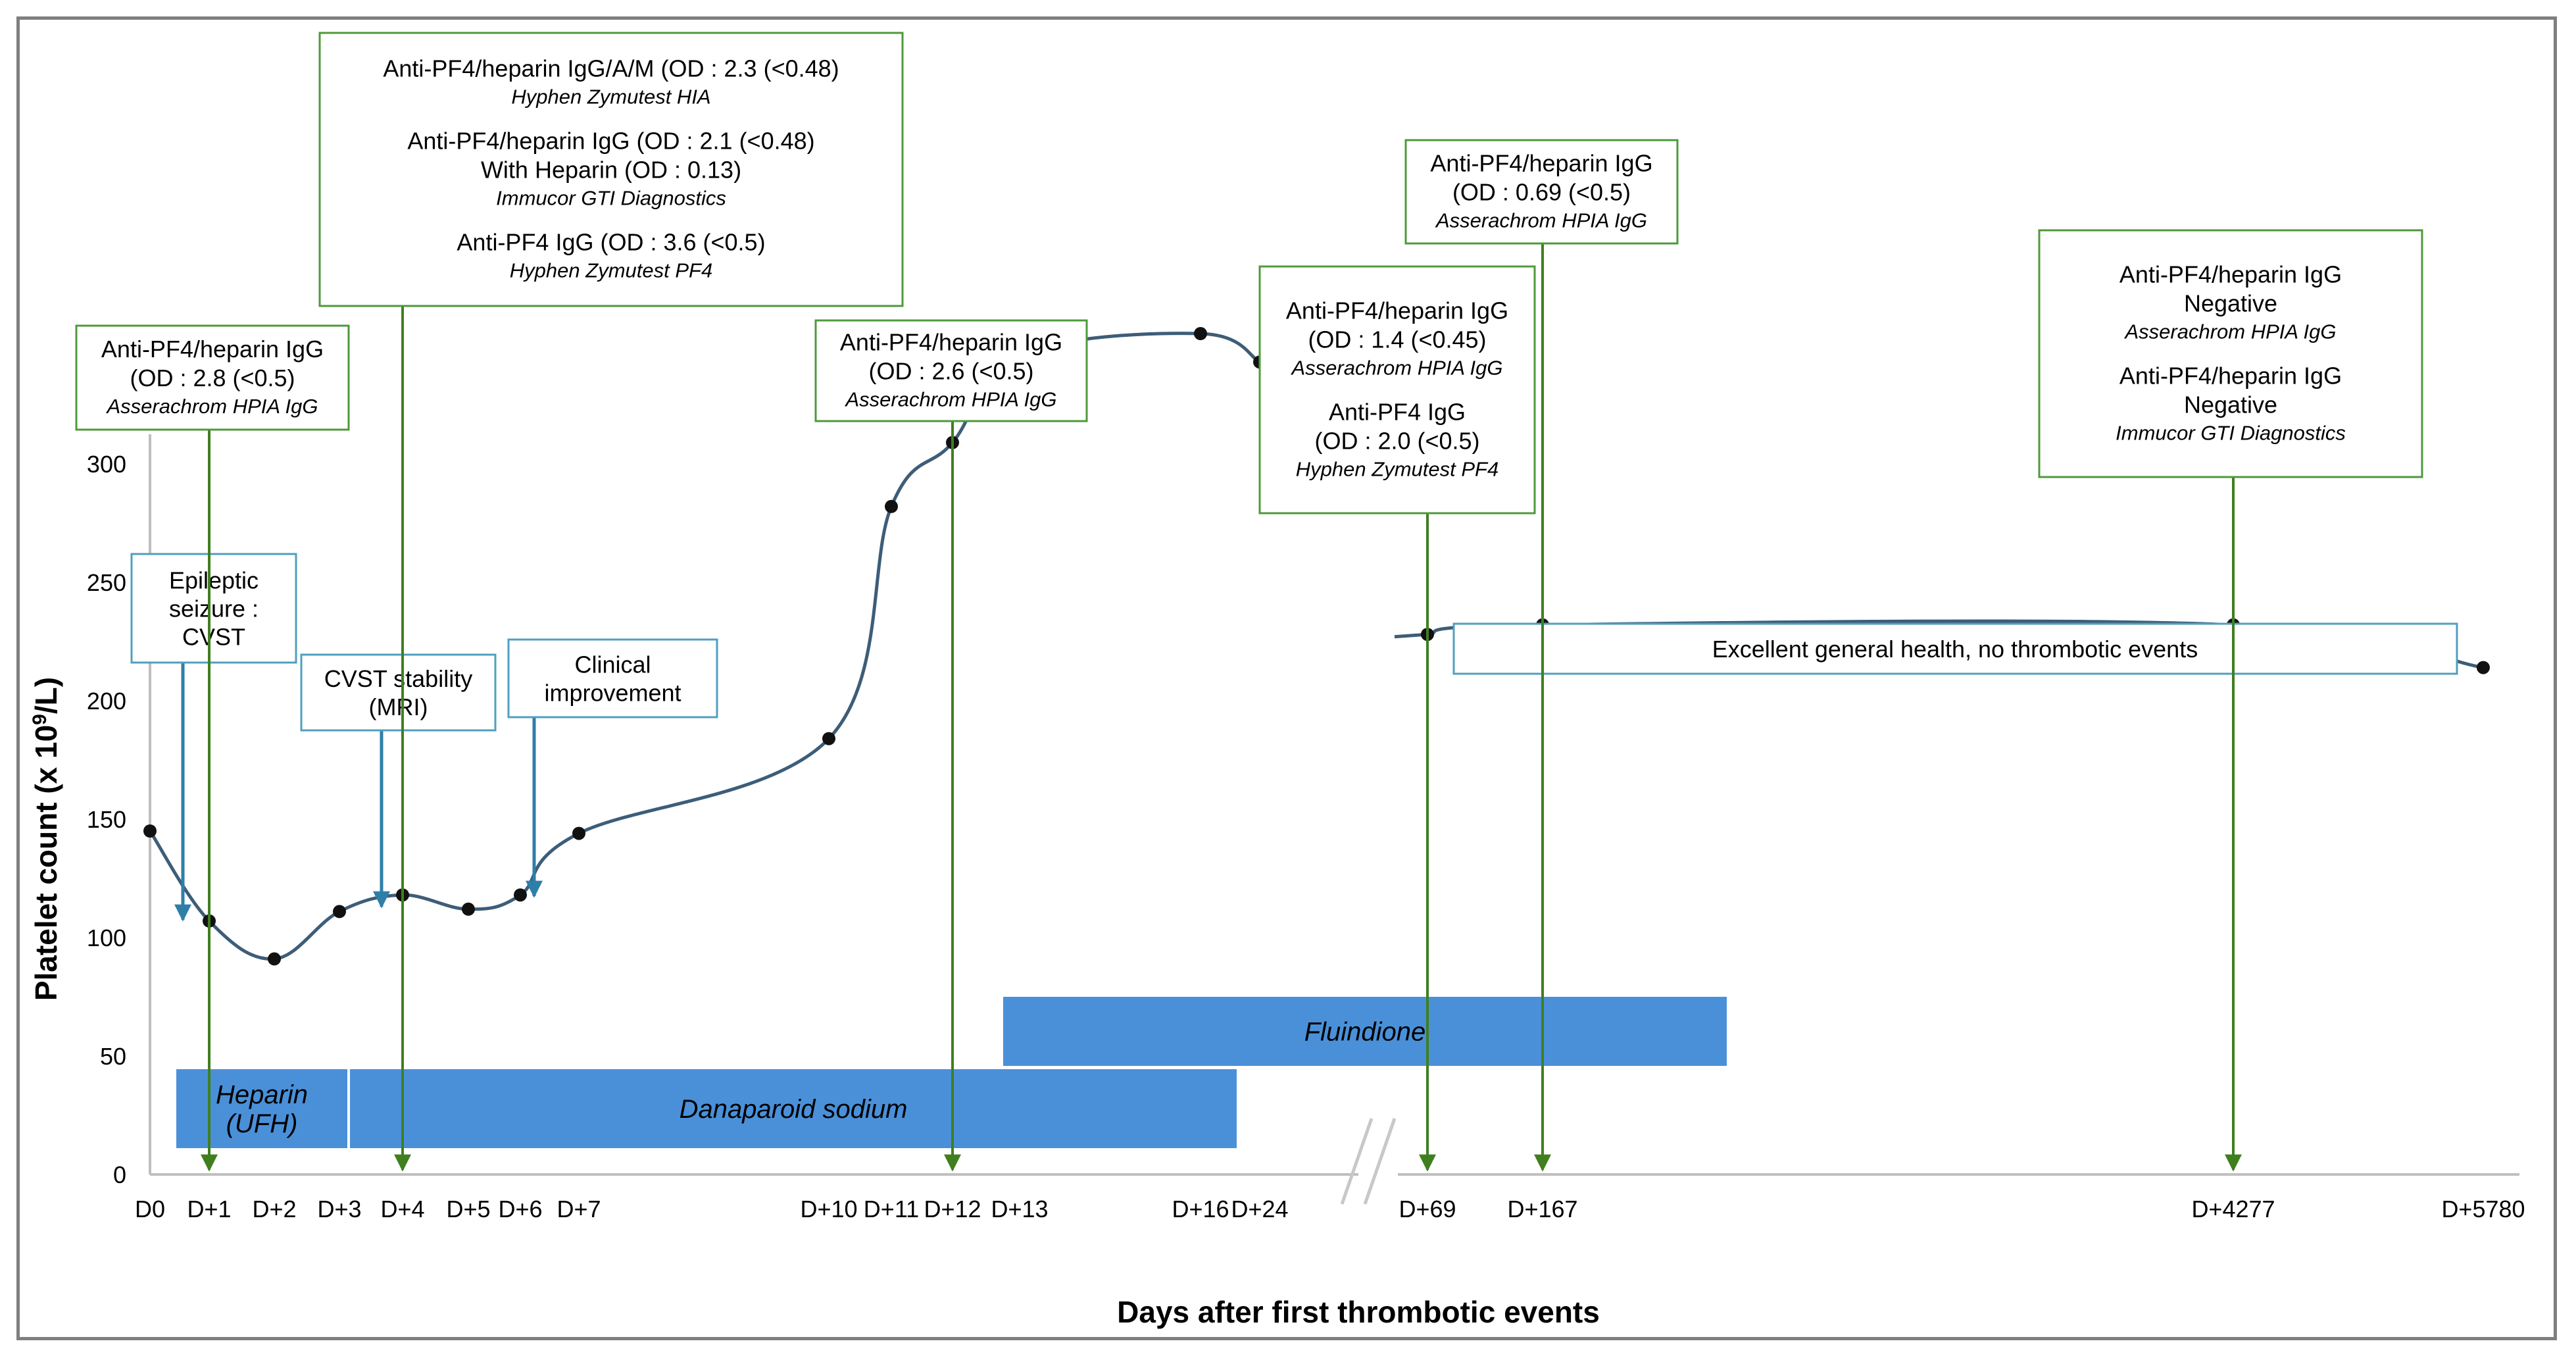 The image size is (2576, 1360). What do you see at coordinates (106, 701) in the screenshot?
I see `y-tick-label: 200` at bounding box center [106, 701].